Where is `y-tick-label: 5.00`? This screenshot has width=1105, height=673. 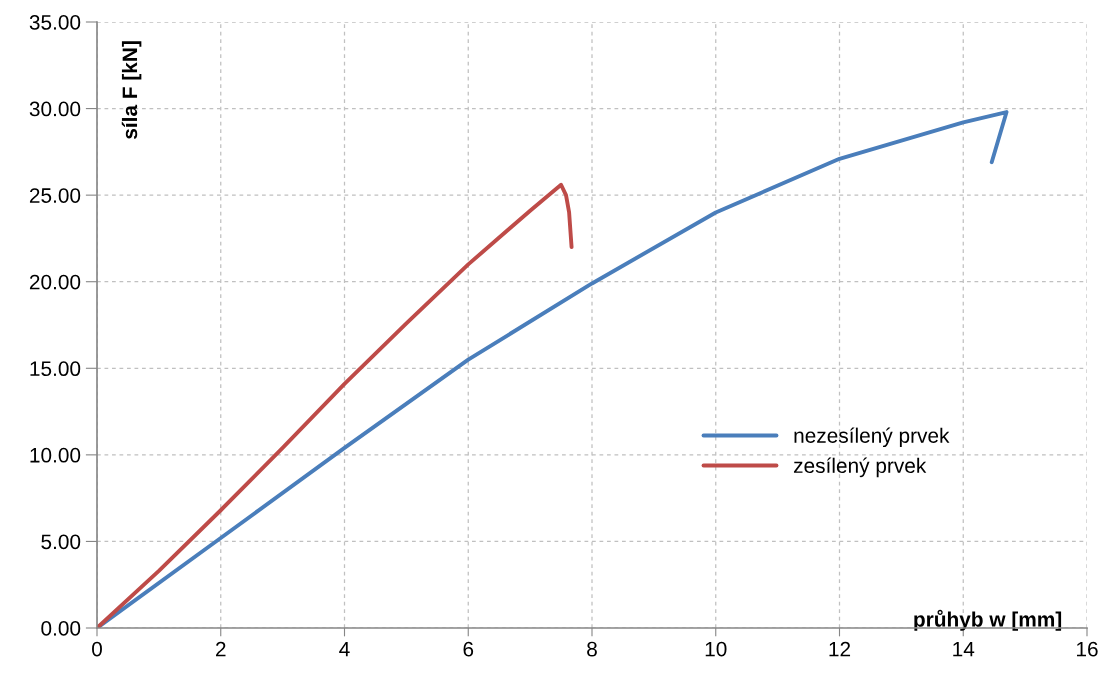
y-tick-label: 5.00 is located at coordinates (61, 542).